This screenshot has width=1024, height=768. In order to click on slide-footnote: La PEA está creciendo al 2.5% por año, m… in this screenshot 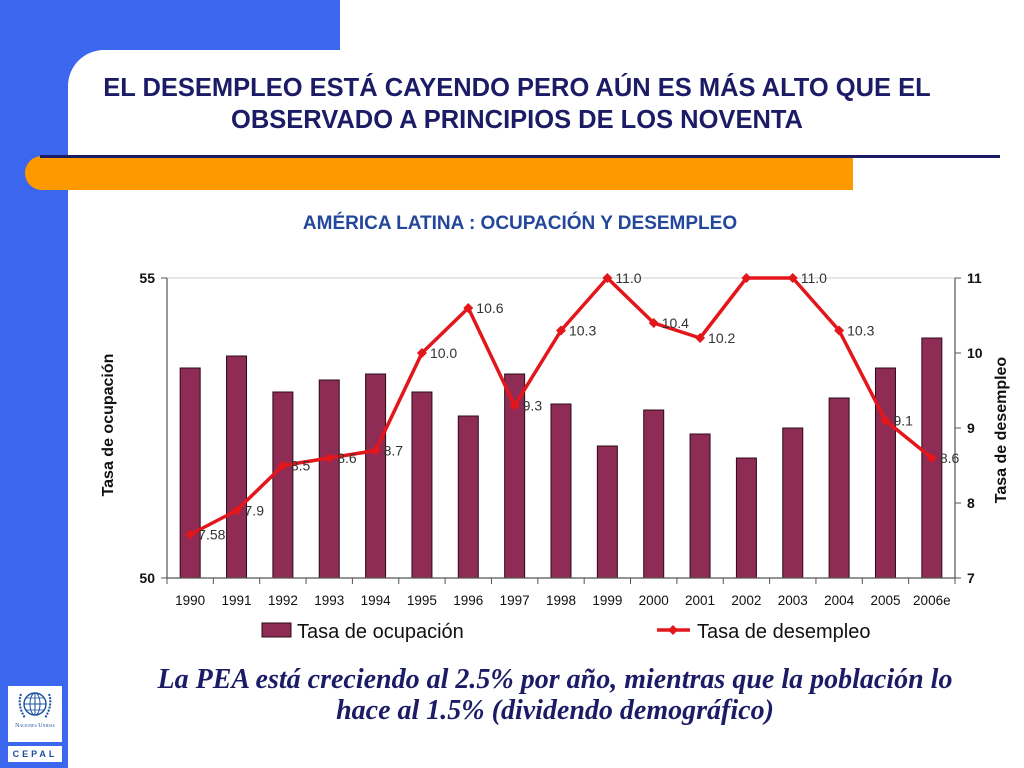, I will do `click(555, 695)`.